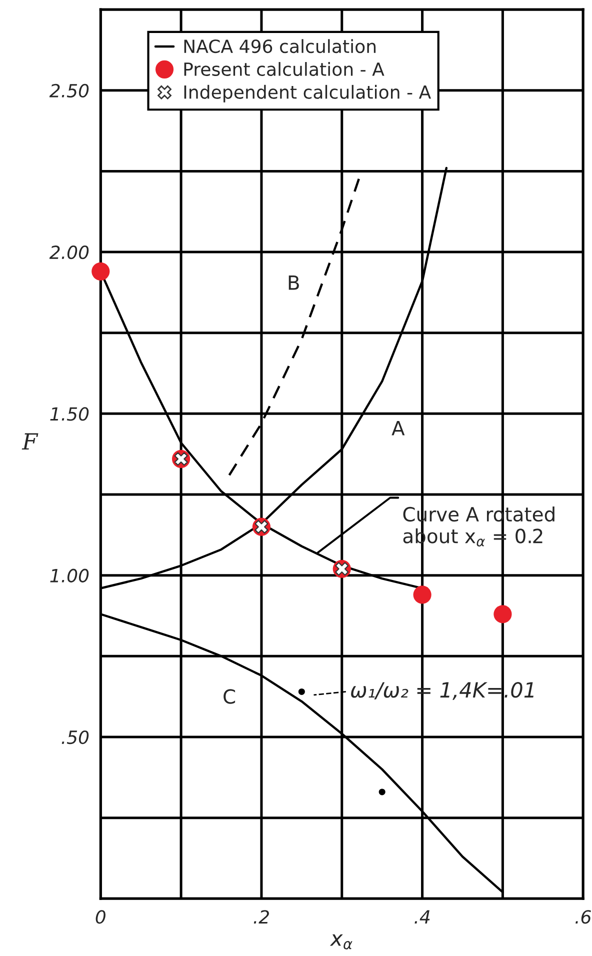 This screenshot has height=956, width=592. What do you see at coordinates (422, 917) in the screenshot?
I see `x-tick-label: .4` at bounding box center [422, 917].